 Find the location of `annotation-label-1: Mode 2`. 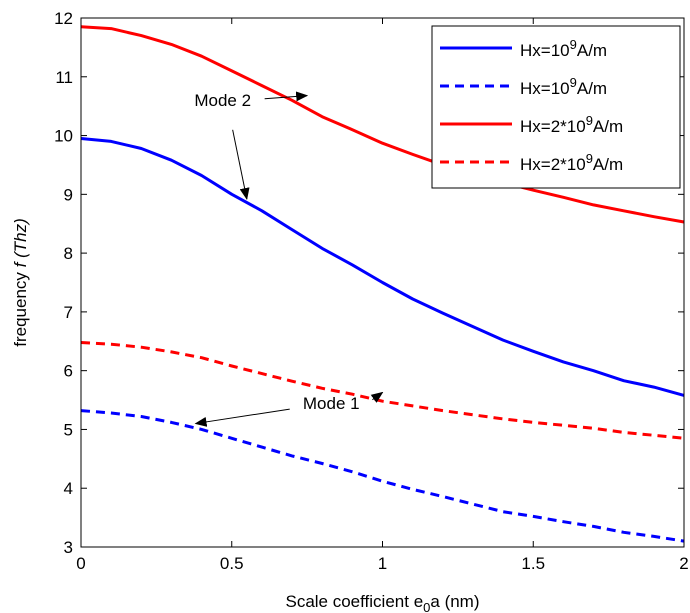

annotation-label-1: Mode 2 is located at coordinates (222, 100).